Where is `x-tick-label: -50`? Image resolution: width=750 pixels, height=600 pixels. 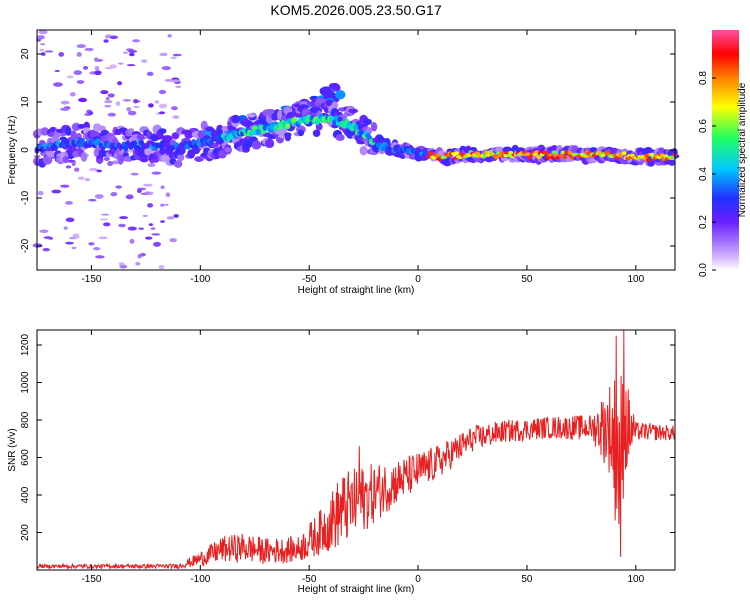
x-tick-label: -50 is located at coordinates (309, 579).